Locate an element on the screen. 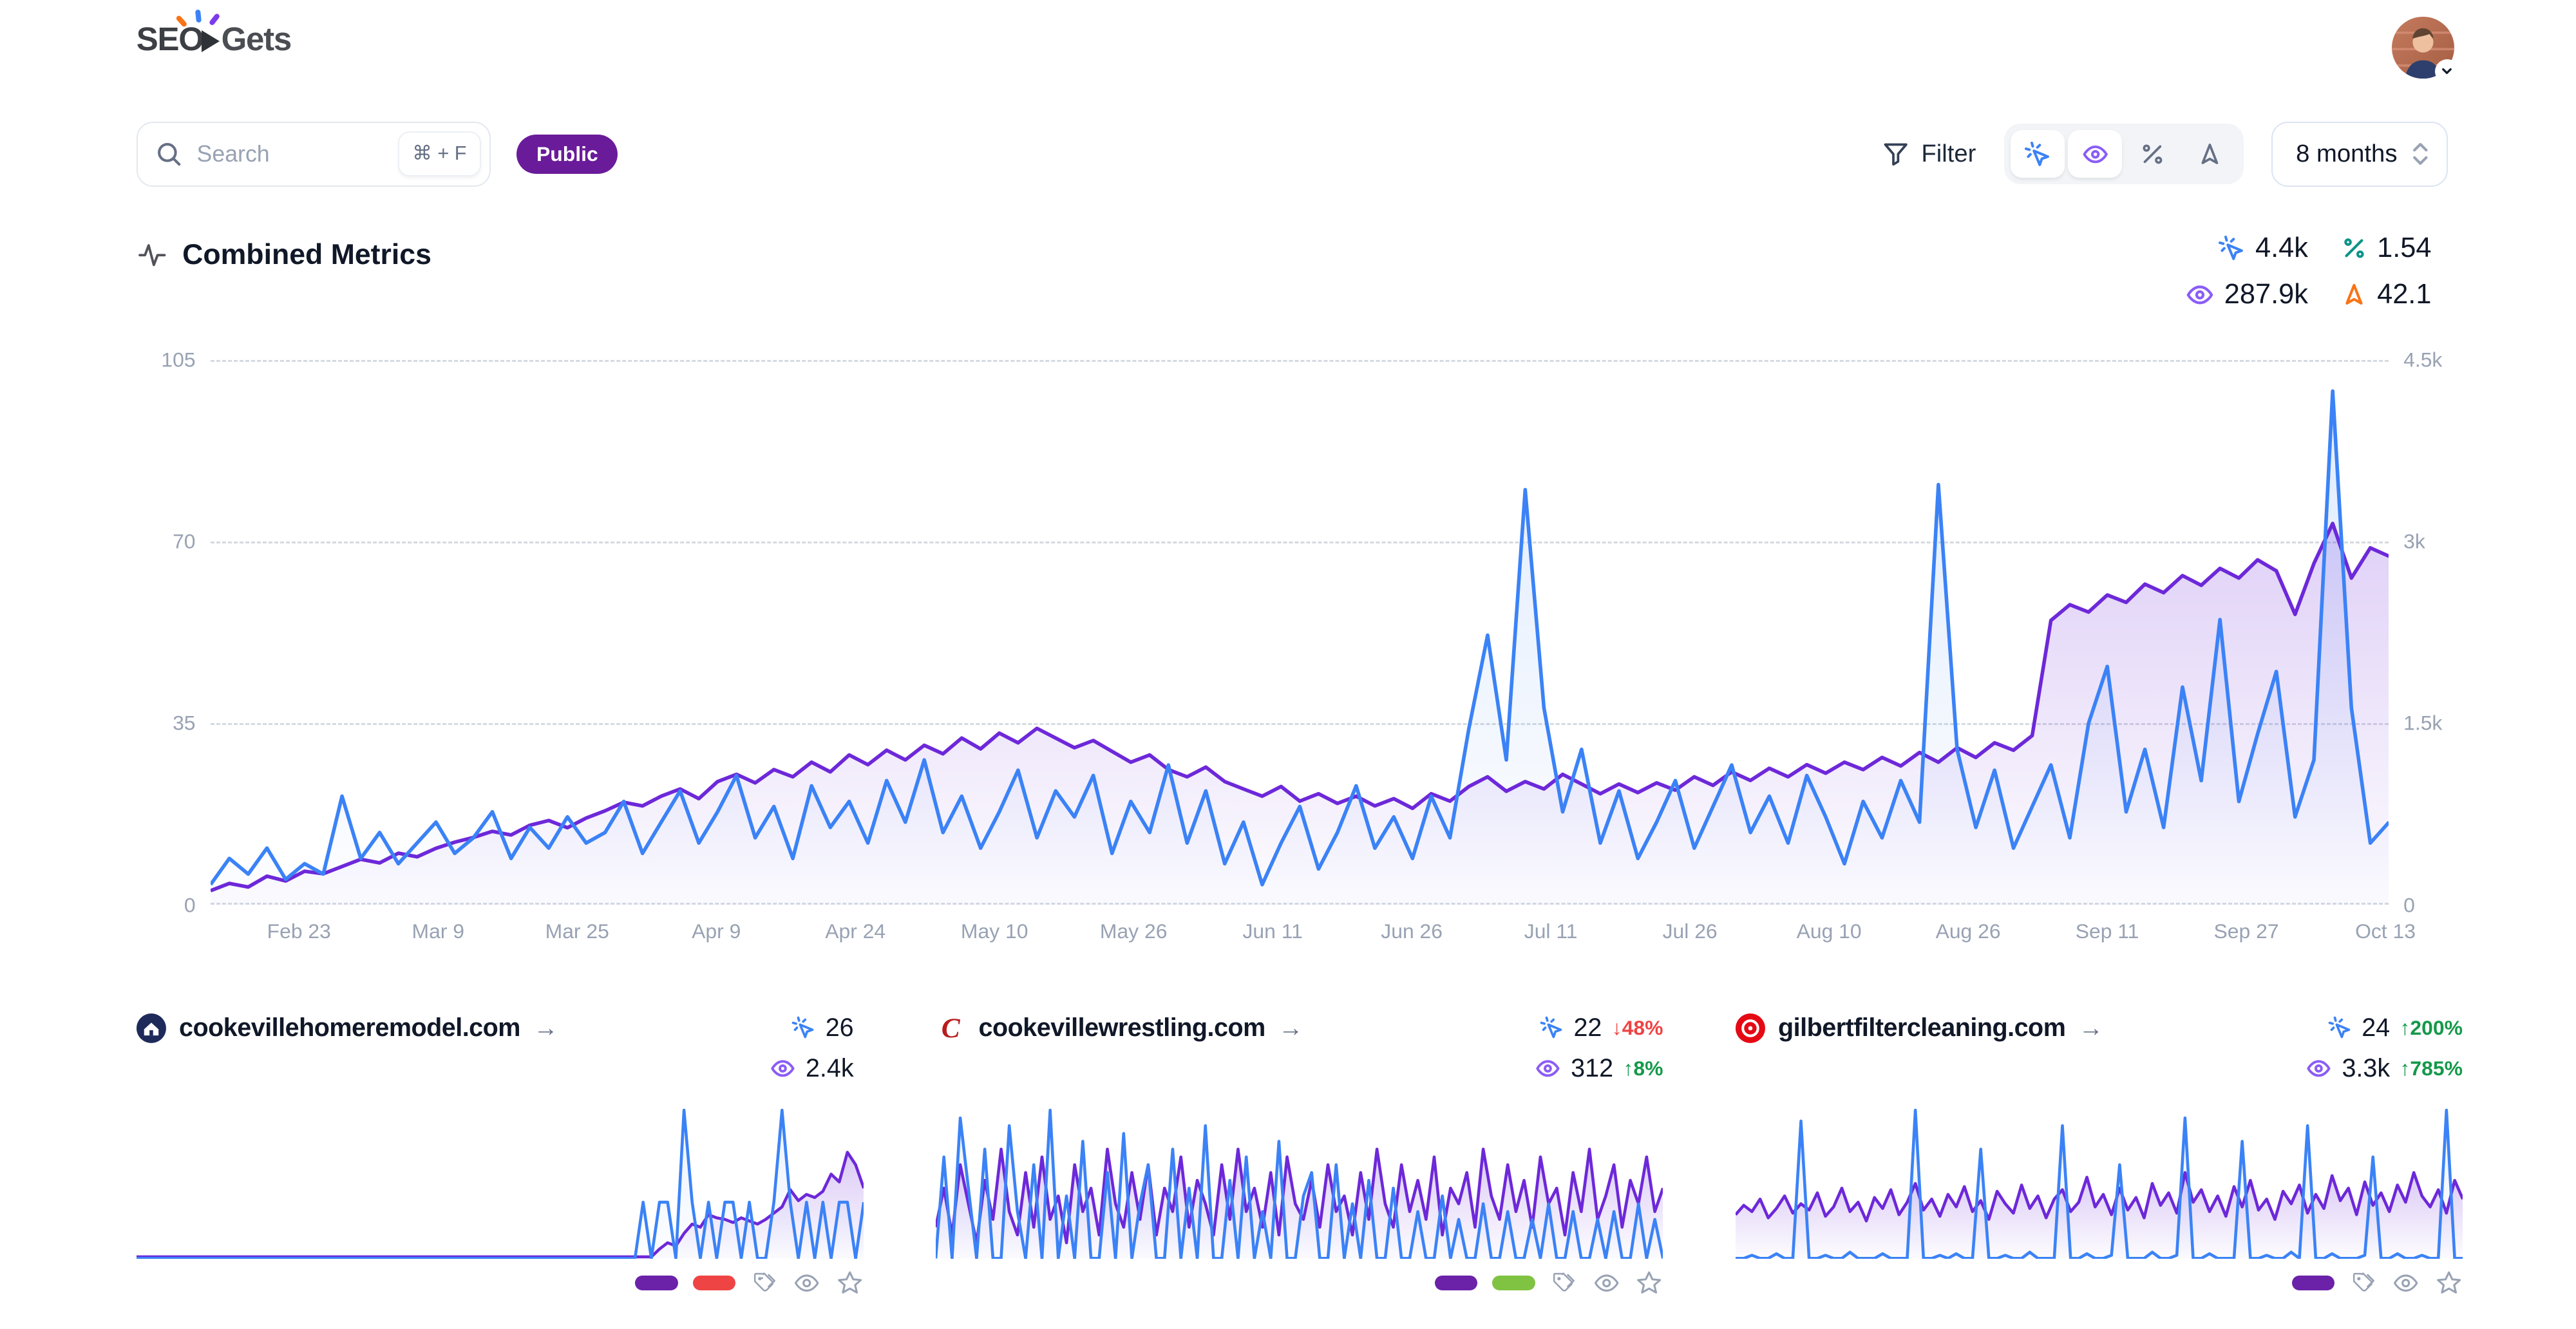 The image size is (2576, 1329). y-axis-label: 70 is located at coordinates (184, 541).